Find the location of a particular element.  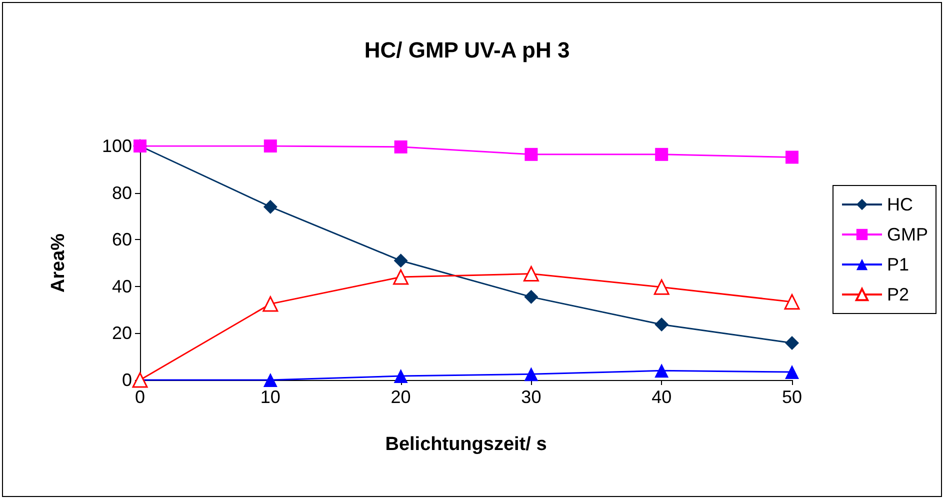

y-tick-label: 0 is located at coordinates (127, 380).